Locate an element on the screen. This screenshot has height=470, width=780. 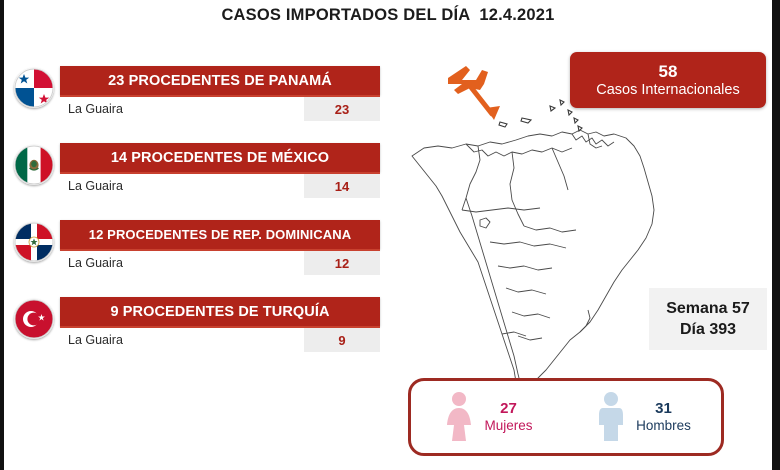
gender-breakdown-panel: 27 Mujeres 31 Hombres is located at coordinates (566, 417).